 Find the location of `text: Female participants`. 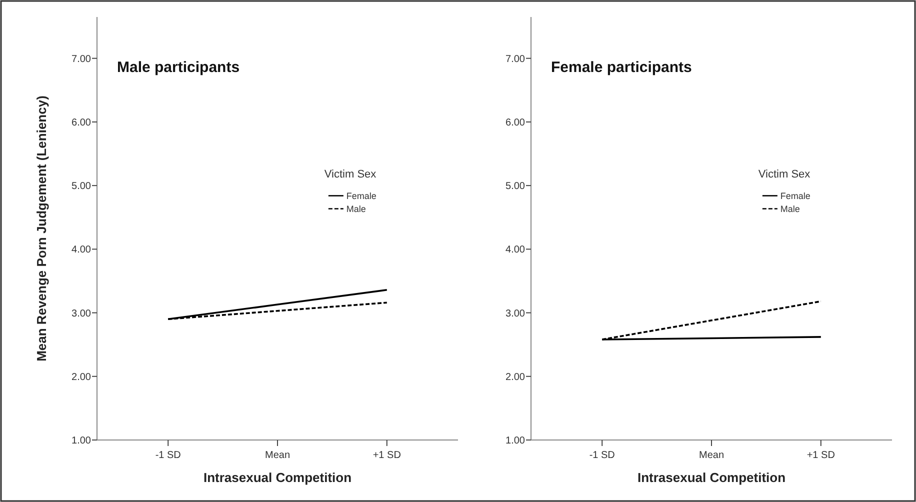

text: Female participants is located at coordinates (621, 67).